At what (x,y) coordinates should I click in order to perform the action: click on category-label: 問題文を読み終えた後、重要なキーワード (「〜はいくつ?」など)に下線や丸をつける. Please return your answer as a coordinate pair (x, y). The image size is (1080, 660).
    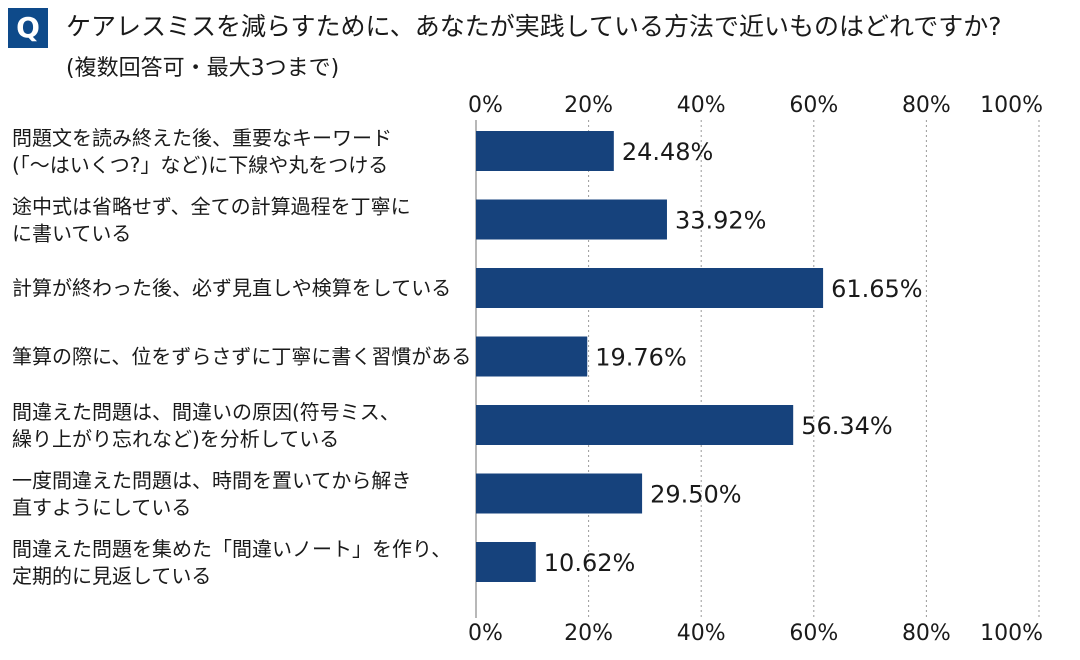
    Looking at the image, I should click on (202, 151).